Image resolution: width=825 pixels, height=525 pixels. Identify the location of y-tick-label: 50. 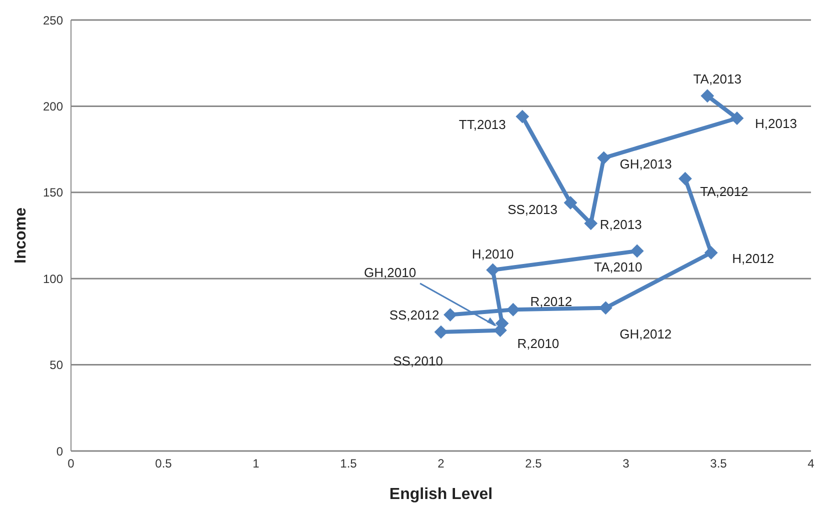
(57, 365).